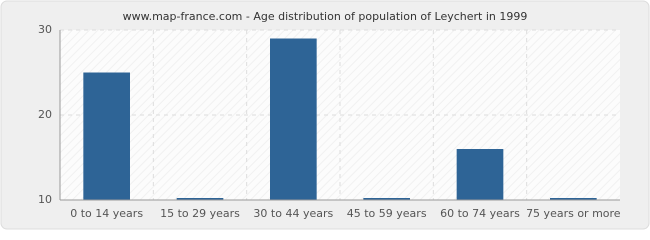 The image size is (650, 240). Describe the element at coordinates (106, 213) in the screenshot. I see `x-tick-label: 0 to 14 years` at that location.